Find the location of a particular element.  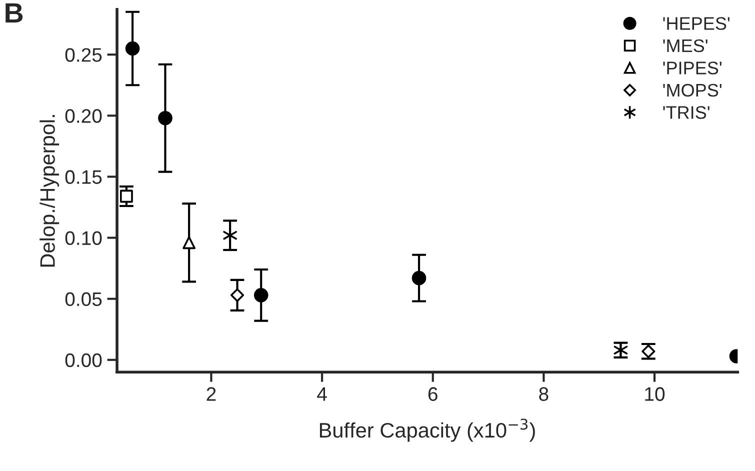

x-tick-label: 2 is located at coordinates (211, 394).